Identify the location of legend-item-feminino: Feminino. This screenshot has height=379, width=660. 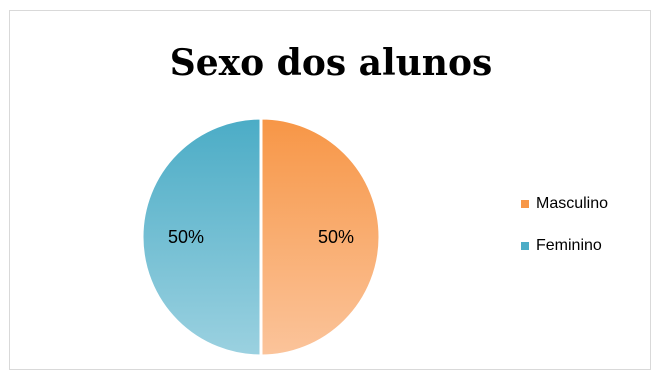
(564, 246).